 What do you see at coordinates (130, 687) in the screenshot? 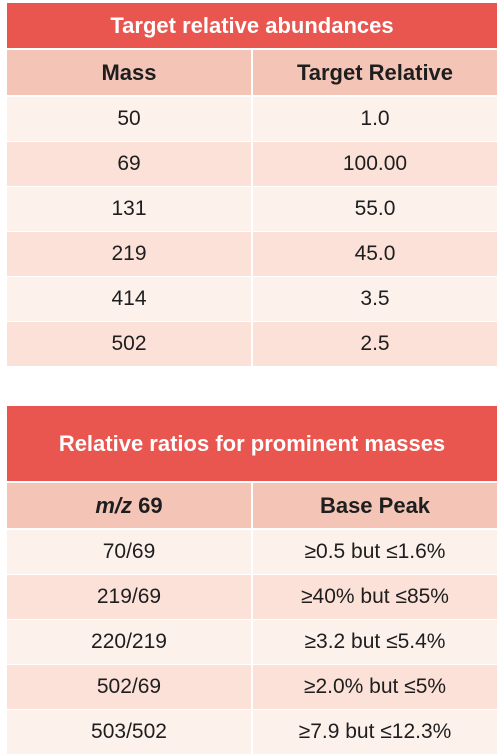
I see `ratio-cell: 502/69` at bounding box center [130, 687].